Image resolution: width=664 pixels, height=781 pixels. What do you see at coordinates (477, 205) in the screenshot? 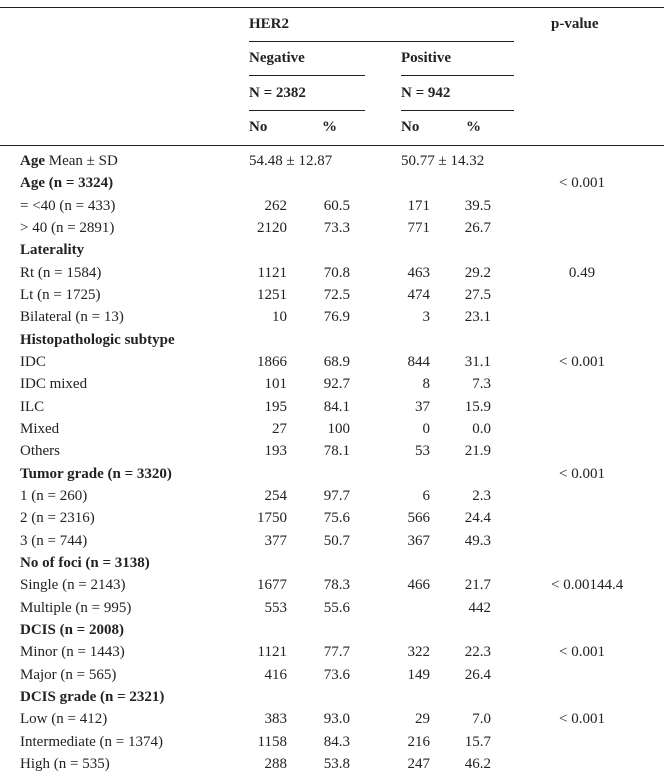
I see `cell: 39.5` at bounding box center [477, 205].